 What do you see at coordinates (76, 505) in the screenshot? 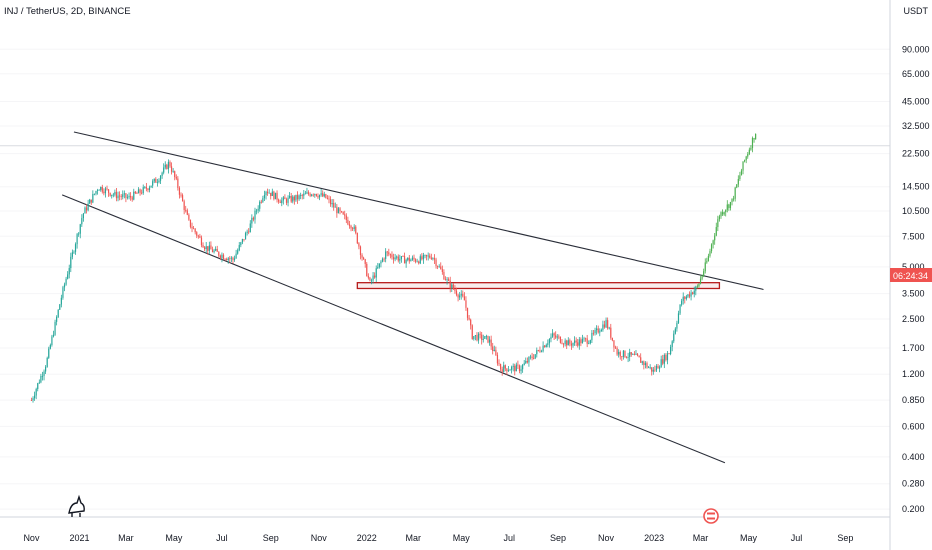
I see `tradingview-logo-icon` at bounding box center [76, 505].